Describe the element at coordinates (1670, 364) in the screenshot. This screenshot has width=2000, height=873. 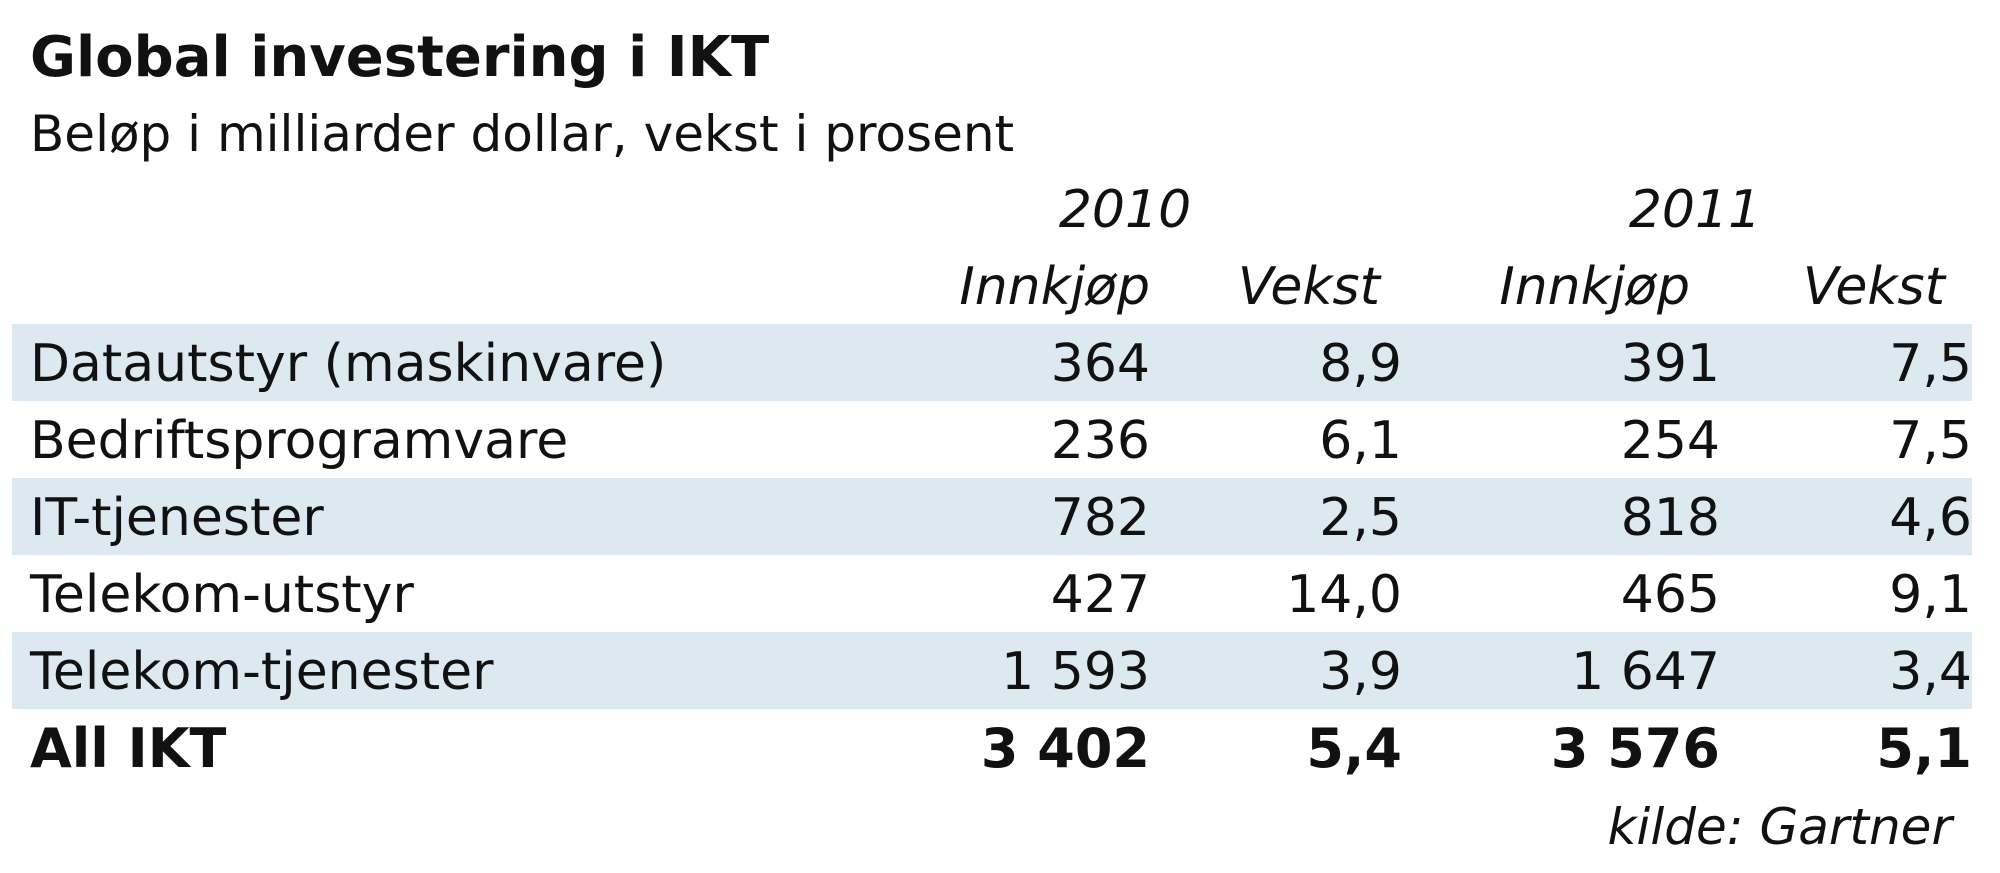
I see `cell-innkjop-2011: 391` at that location.